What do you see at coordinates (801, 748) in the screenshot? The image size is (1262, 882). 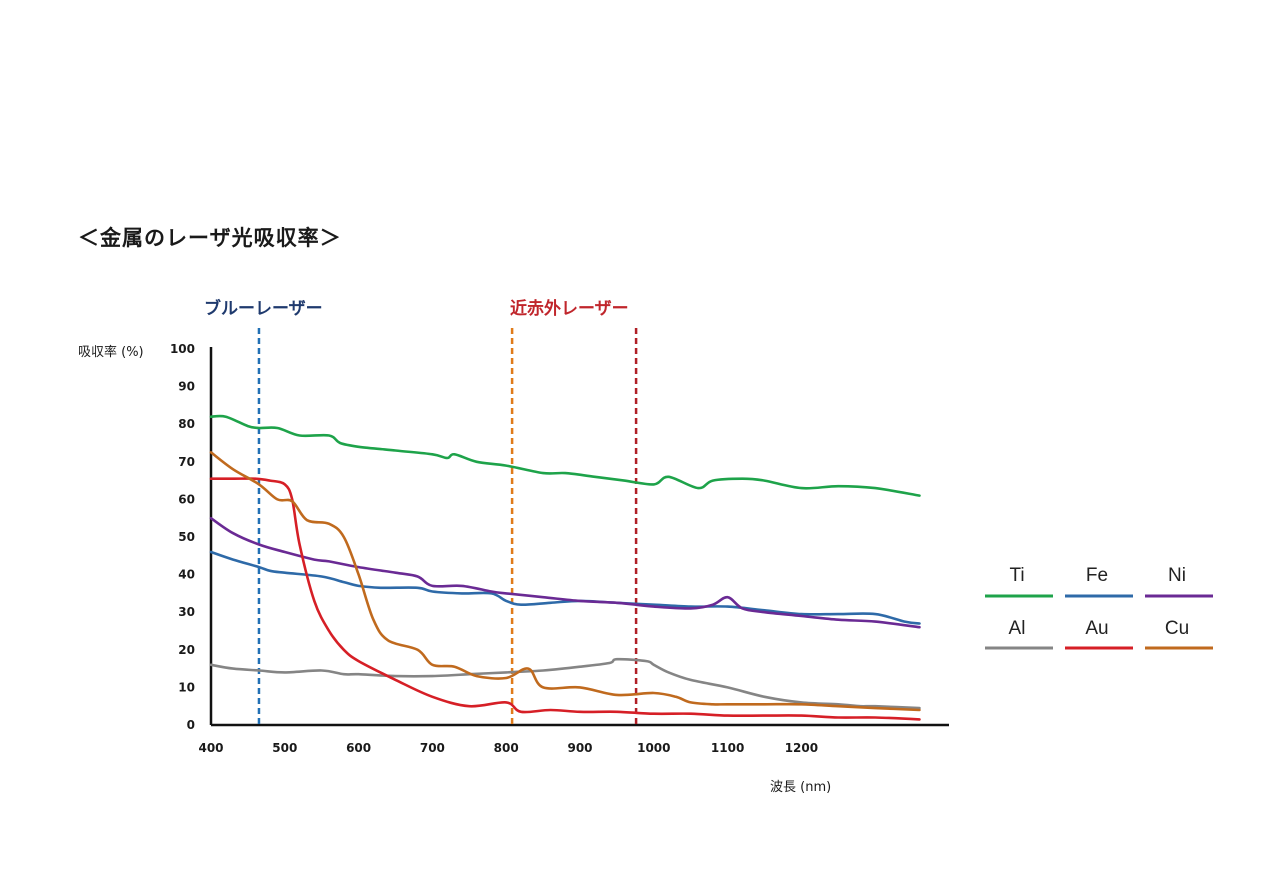 I see `x-tick-label-1200: 1200` at bounding box center [801, 748].